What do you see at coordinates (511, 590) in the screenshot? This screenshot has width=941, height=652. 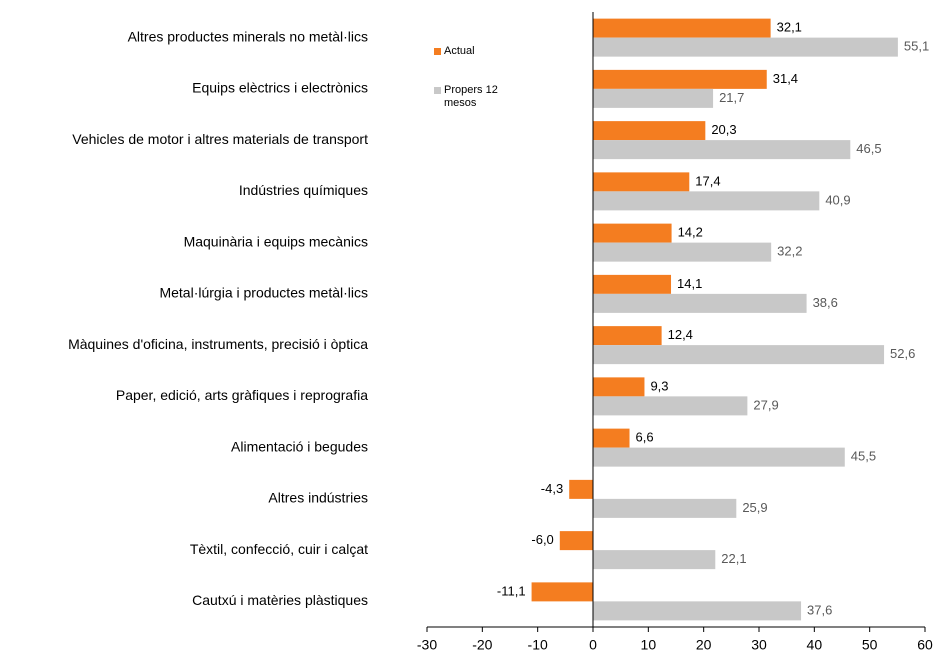 I see `value-label: -11,1` at bounding box center [511, 590].